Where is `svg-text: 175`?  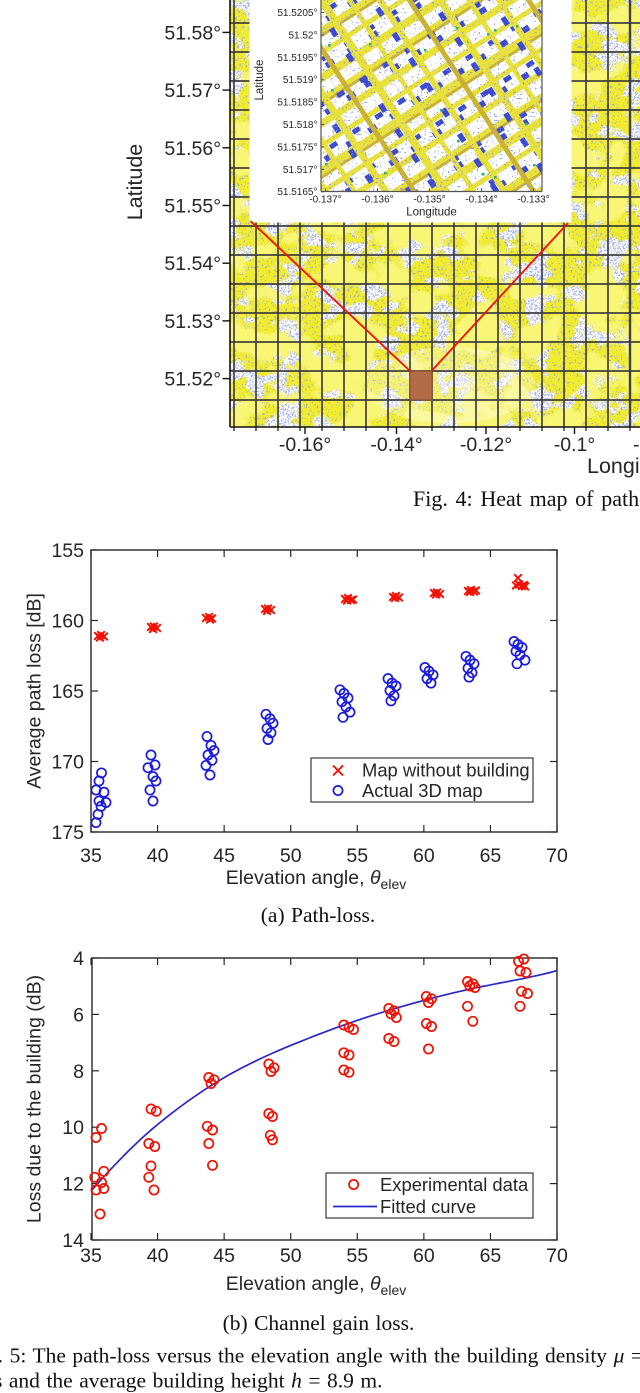 svg-text: 175 is located at coordinates (67, 833).